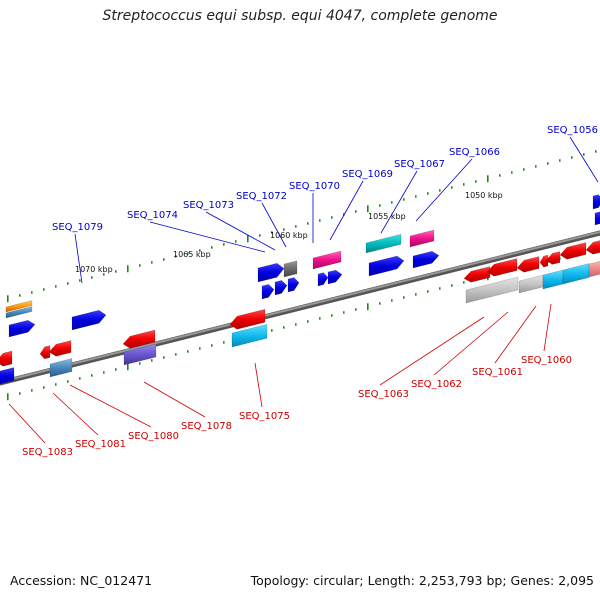 This screenshot has height=600, width=600. Describe the element at coordinates (497, 372) in the screenshot. I see `gene-label-seq_1061: SEQ_1061` at that location.